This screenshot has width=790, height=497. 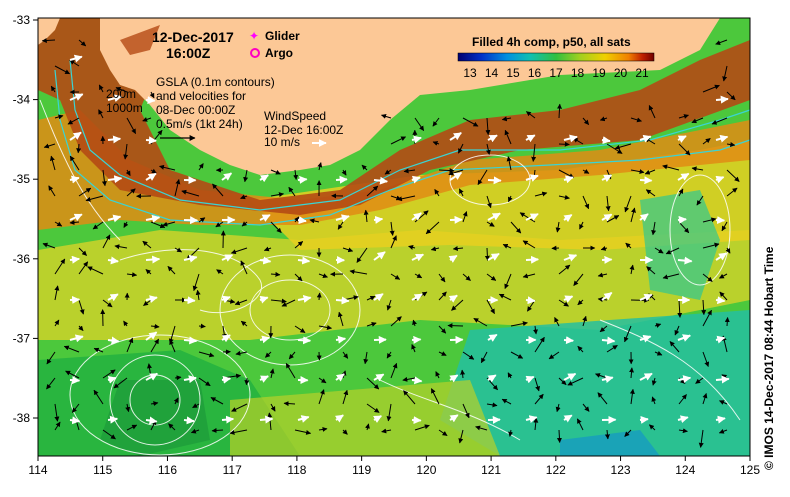 What do you see at coordinates (102, 470) in the screenshot?
I see `lon-tick-label: 115` at bounding box center [102, 470].